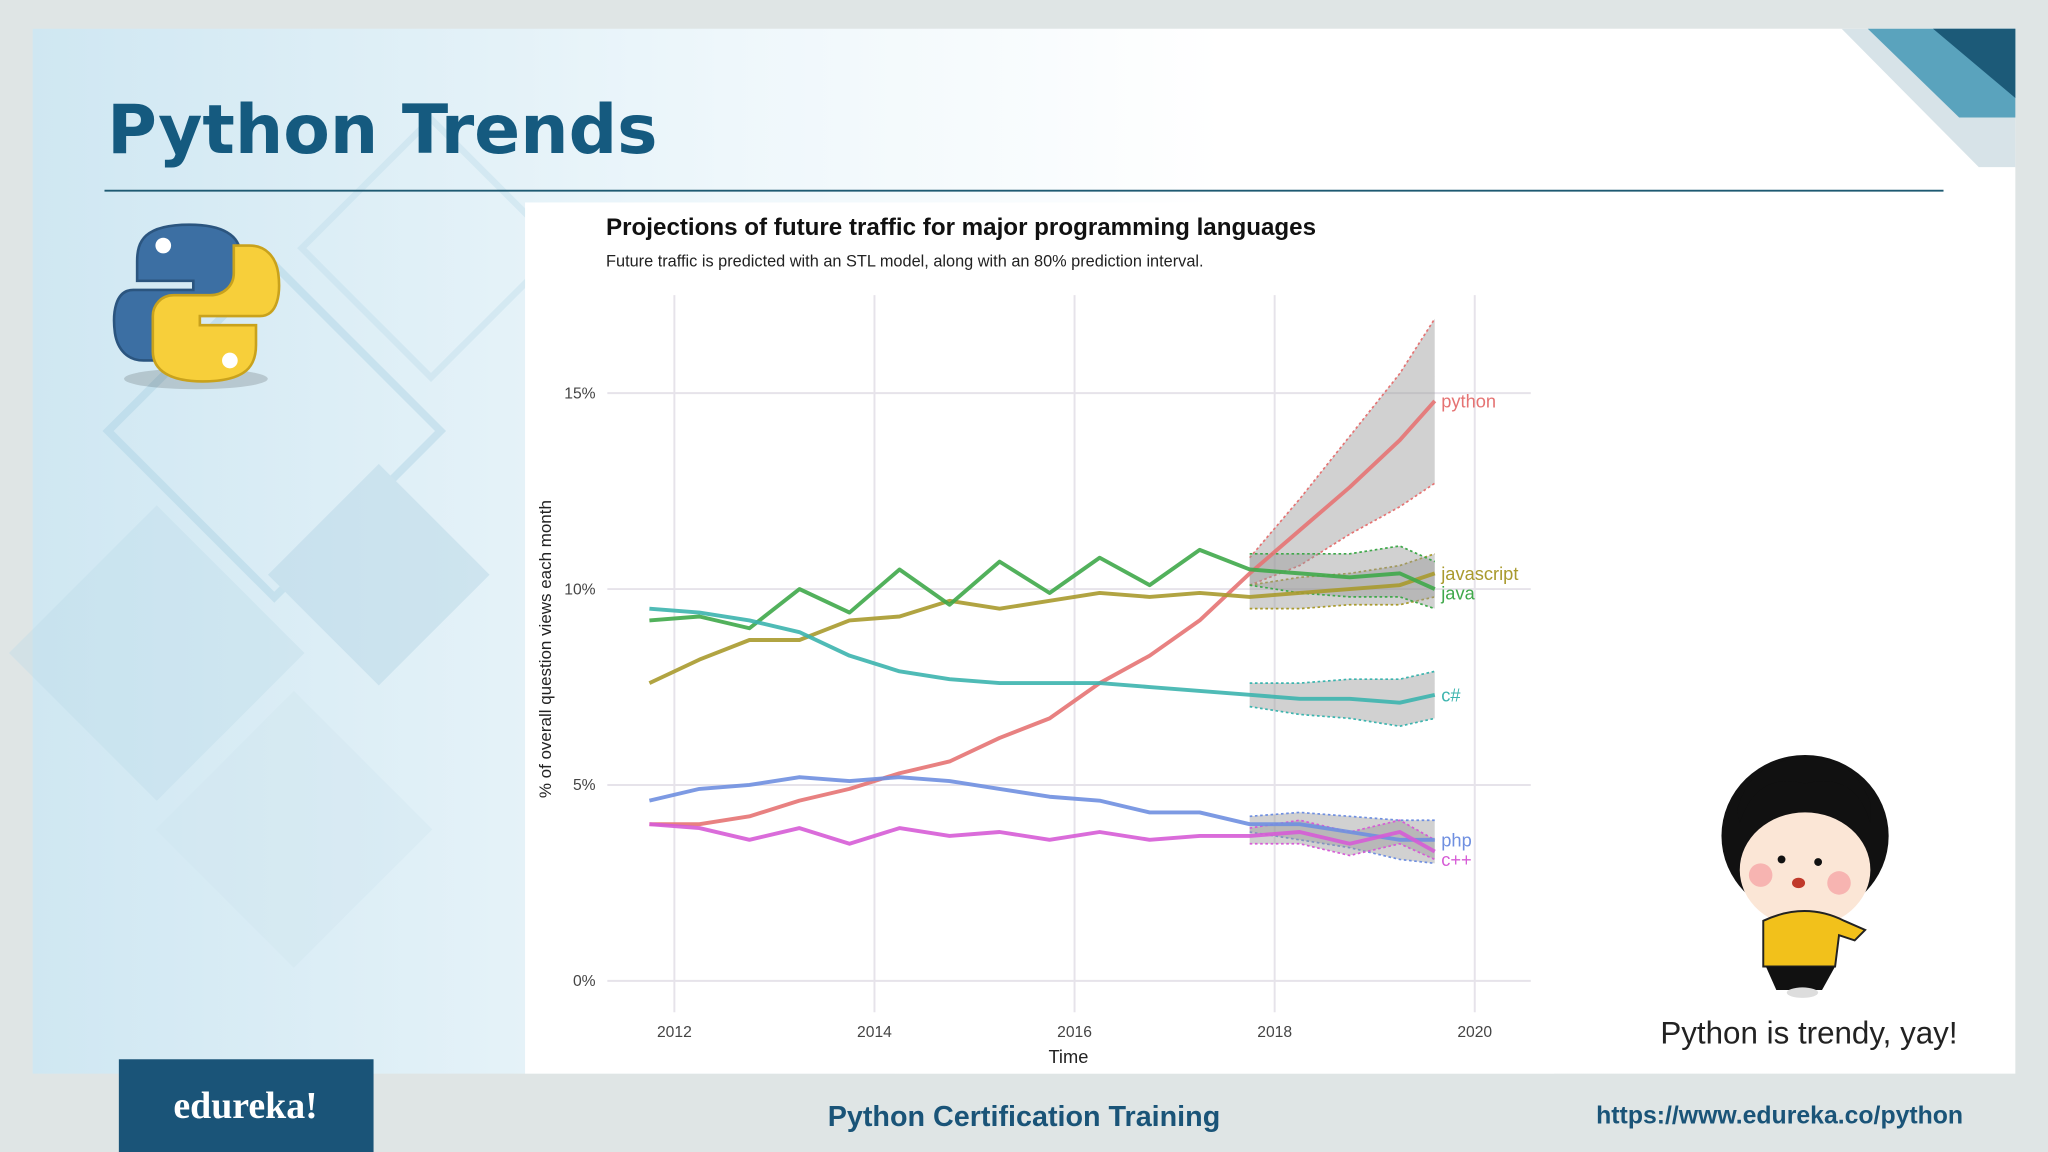  I want to click on x-tick-label: 2012, so click(674, 1032).